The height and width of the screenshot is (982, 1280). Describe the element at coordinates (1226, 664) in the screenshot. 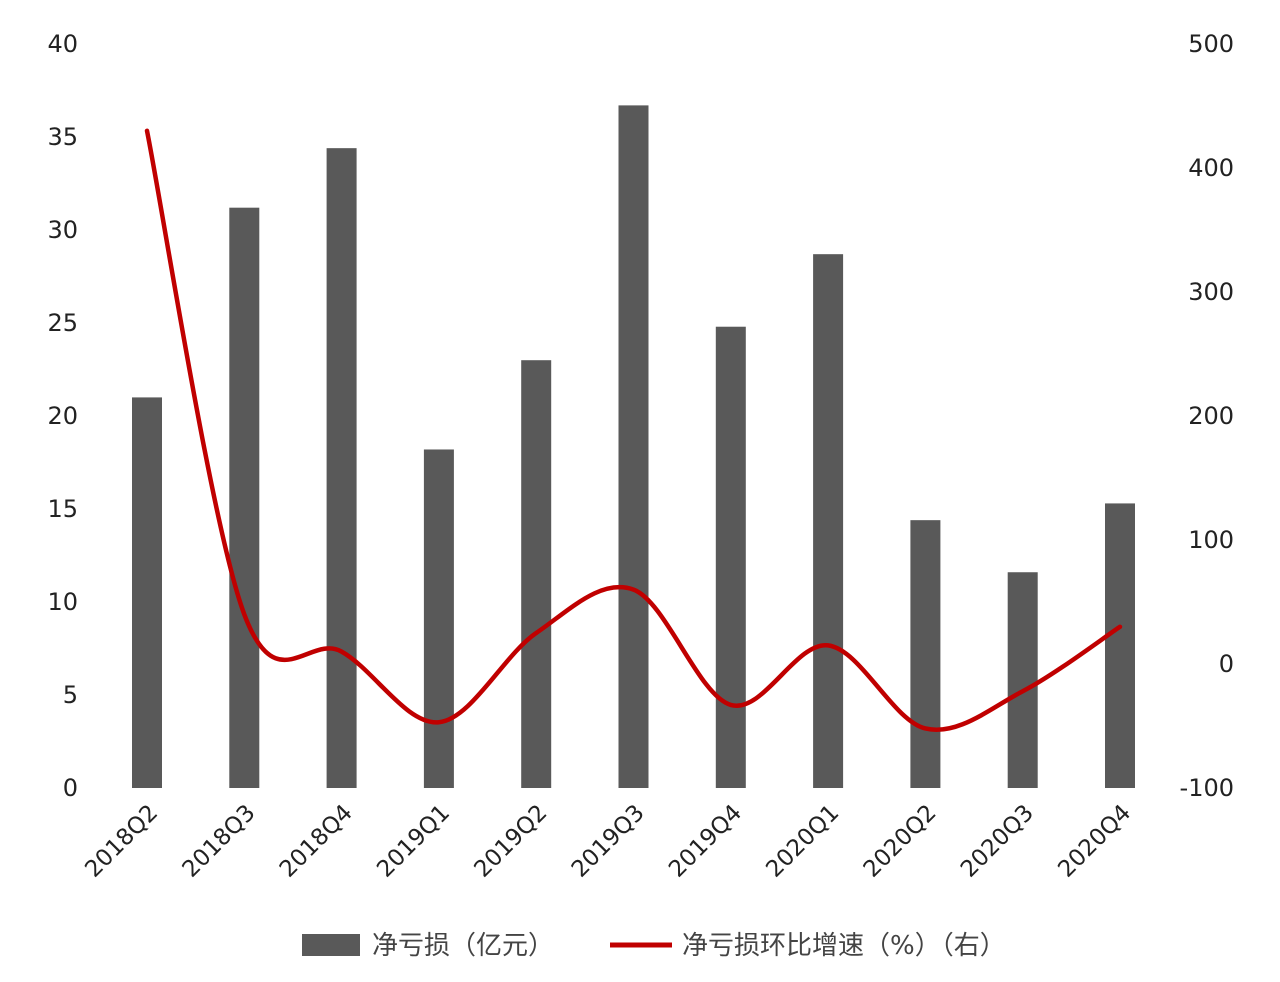

I see `right-tick-label: 0` at that location.